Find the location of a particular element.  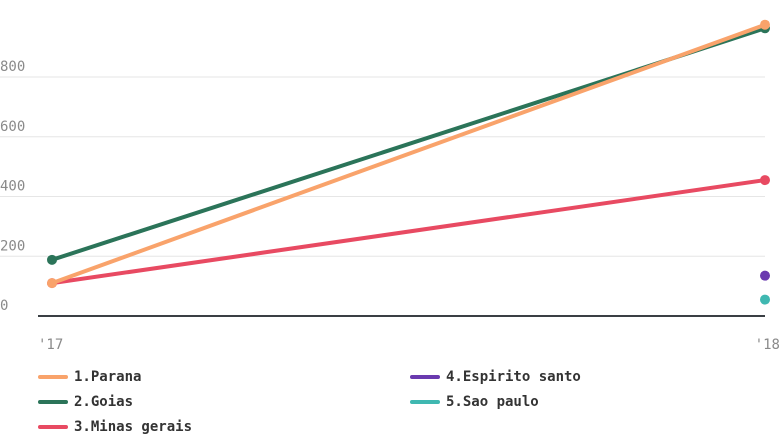

legend-item: 3.Minas gerais is located at coordinates (115, 427).